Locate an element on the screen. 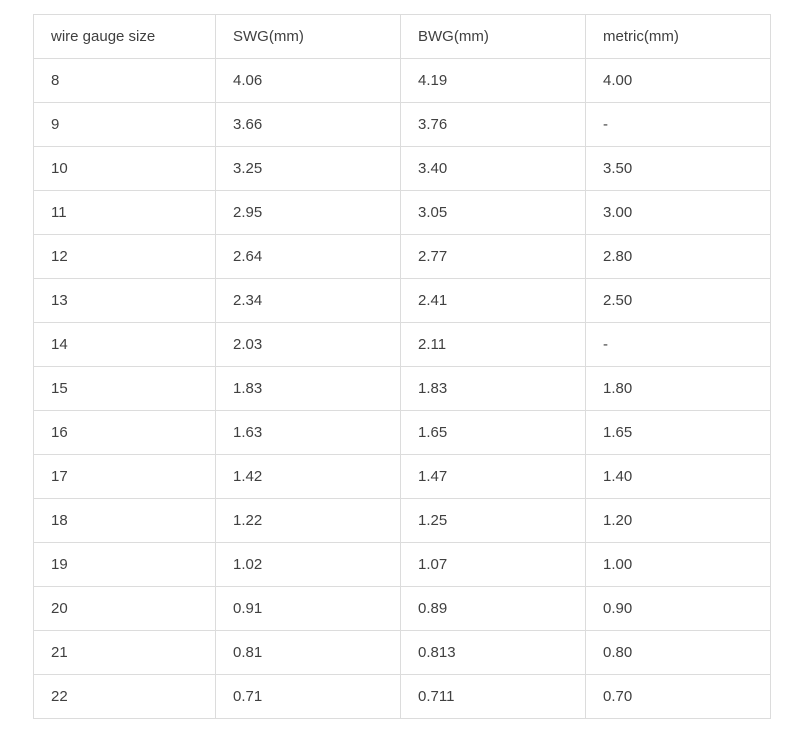 The width and height of the screenshot is (800, 739). table-cell: 13 is located at coordinates (124, 300).